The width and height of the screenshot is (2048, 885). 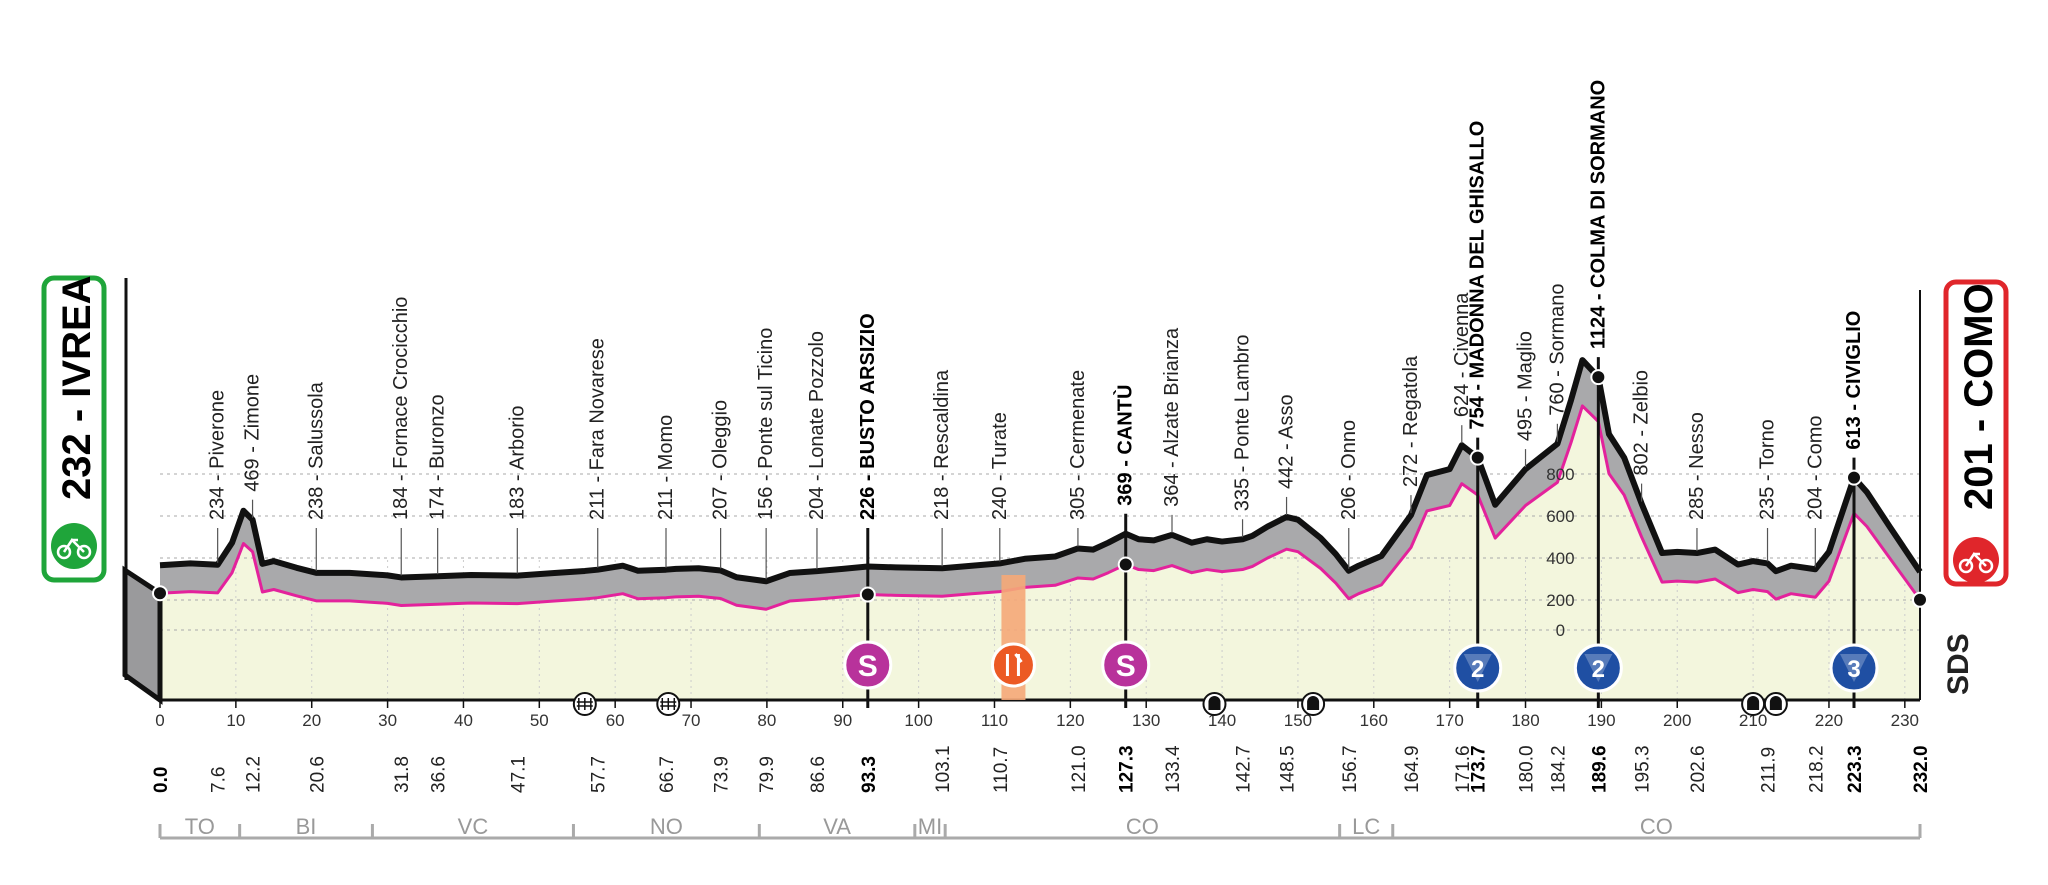 What do you see at coordinates (1905, 720) in the screenshot?
I see `km-tick-label: 230` at bounding box center [1905, 720].